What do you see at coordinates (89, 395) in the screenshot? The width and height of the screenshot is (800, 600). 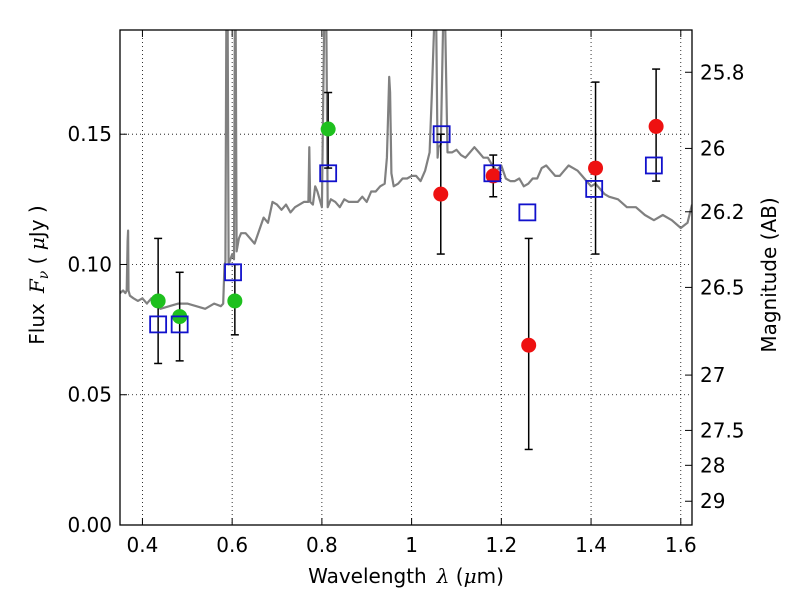 I see `y-tick-label: 0.05` at bounding box center [89, 395].